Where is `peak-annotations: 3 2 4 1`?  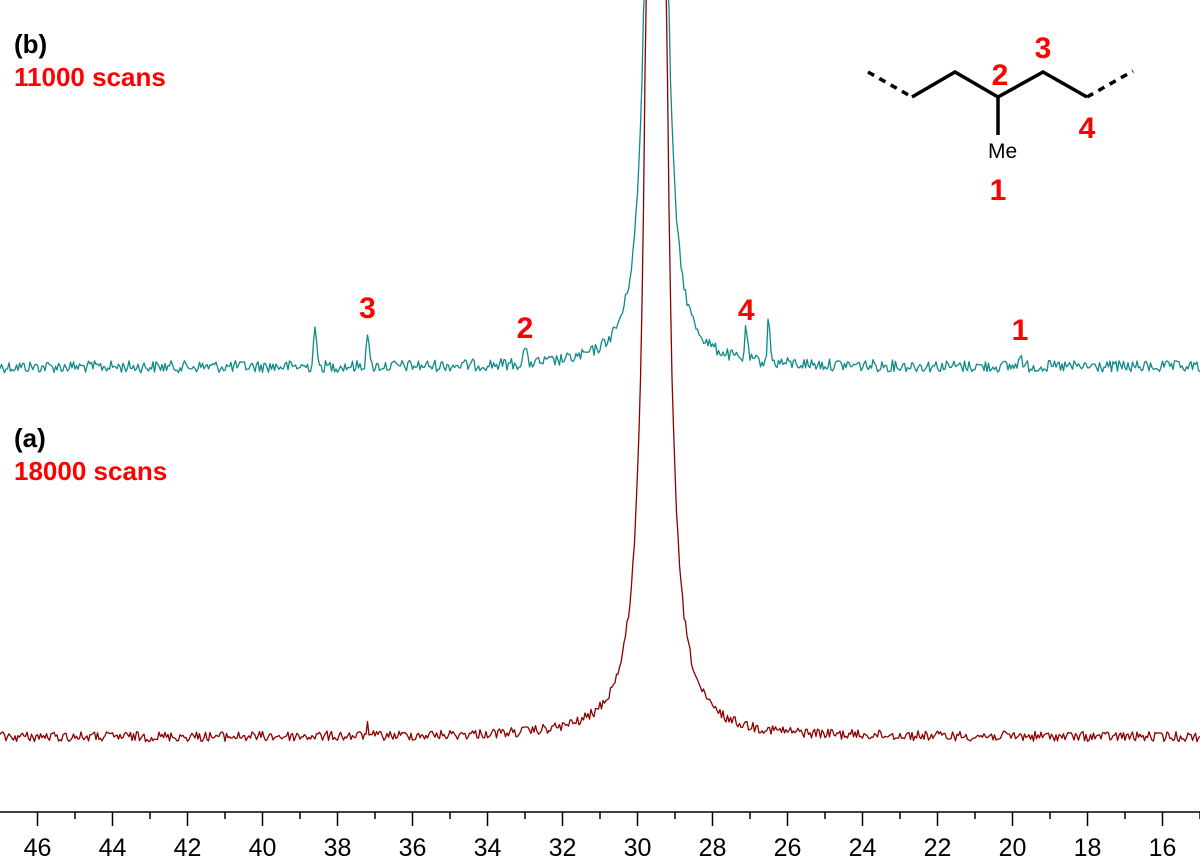 peak-annotations: 3 2 4 1 is located at coordinates (693, 319).